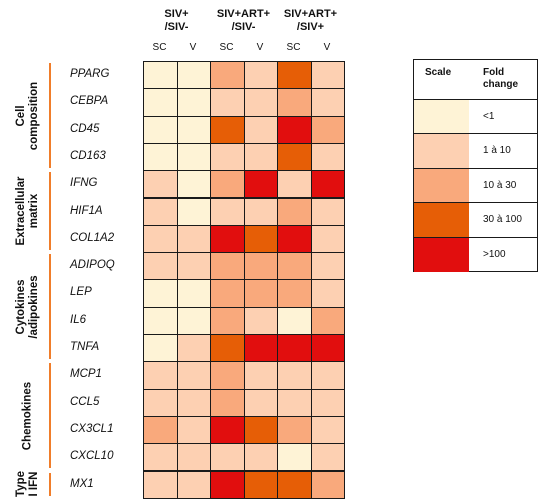 The height and width of the screenshot is (501, 550). Describe the element at coordinates (489, 116) in the screenshot. I see `legend-label: <1` at that location.